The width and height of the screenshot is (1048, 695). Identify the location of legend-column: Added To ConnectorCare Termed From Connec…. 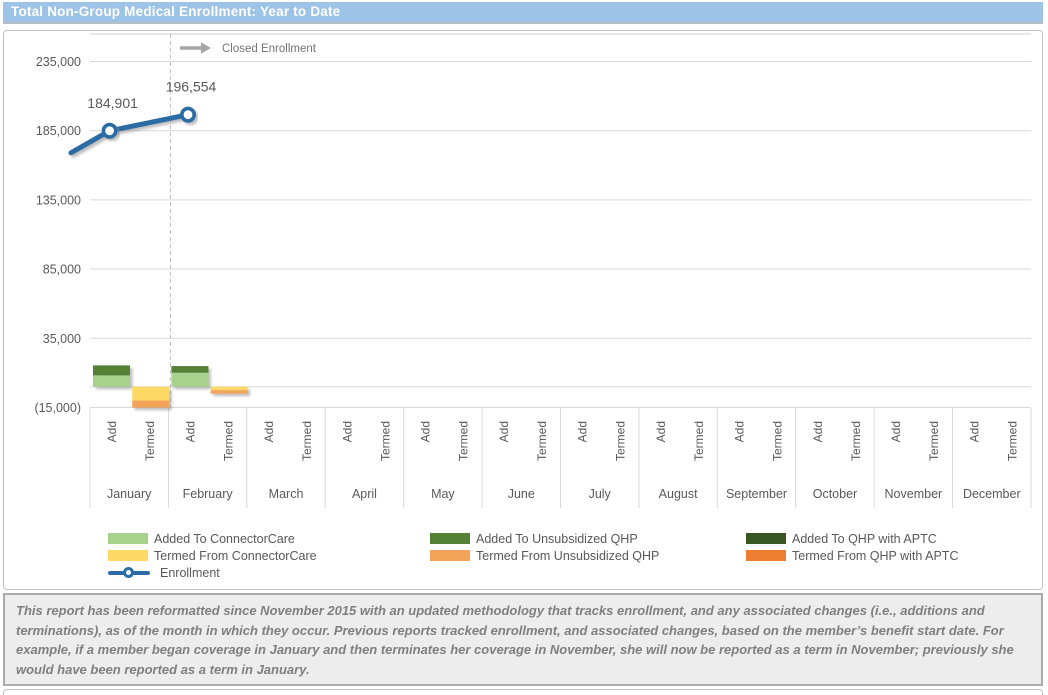
(212, 555).